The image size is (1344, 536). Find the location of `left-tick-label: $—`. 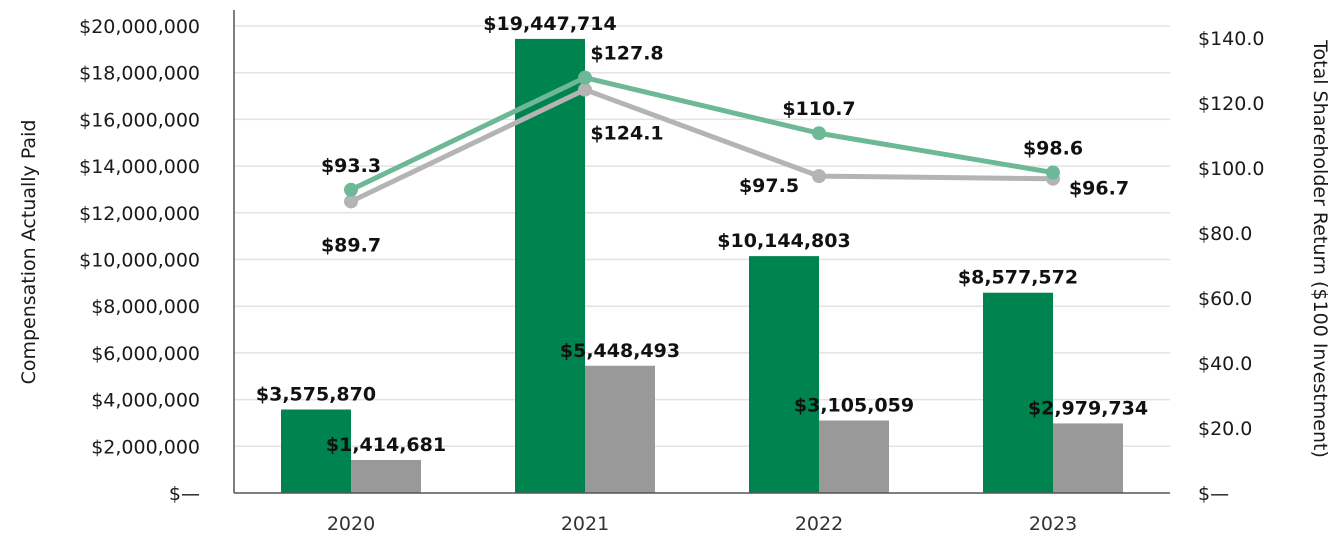

left-tick-label: $— is located at coordinates (184, 494).